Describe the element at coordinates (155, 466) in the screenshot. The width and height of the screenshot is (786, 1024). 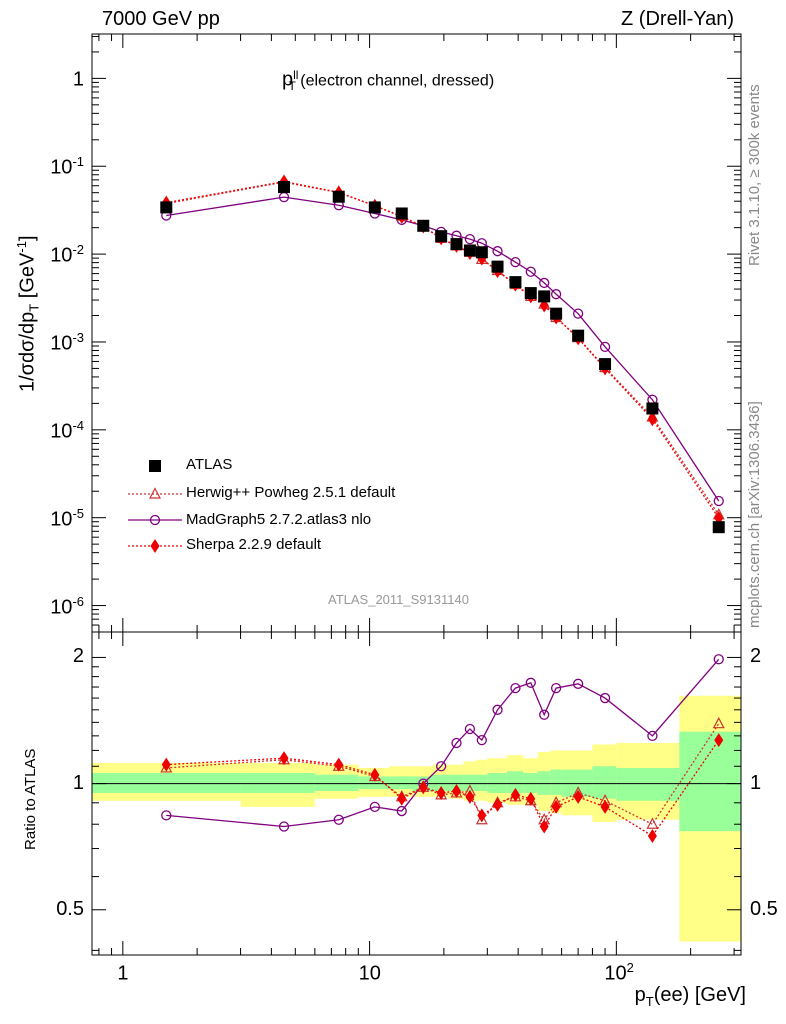
I see `legend-marker-atlas` at that location.